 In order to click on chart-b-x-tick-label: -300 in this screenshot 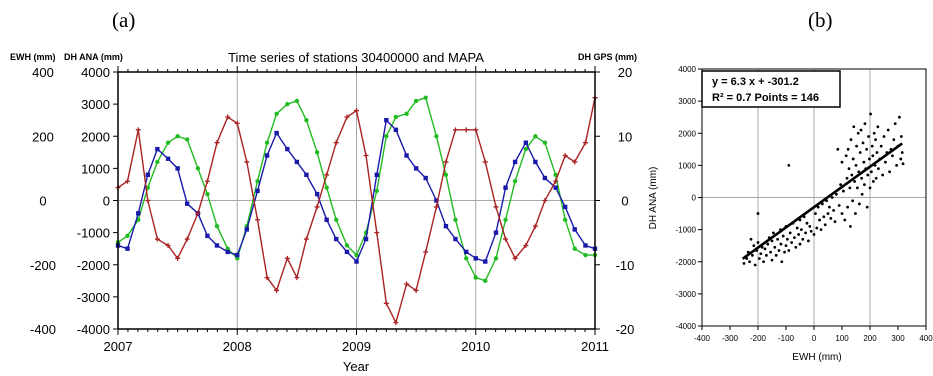, I will do `click(730, 338)`.